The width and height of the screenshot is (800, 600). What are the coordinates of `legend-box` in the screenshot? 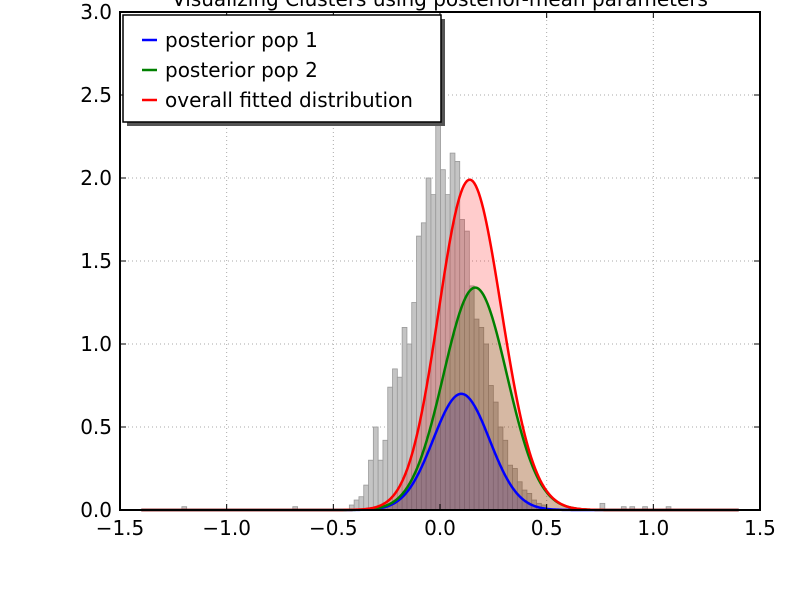 It's located at (282, 68).